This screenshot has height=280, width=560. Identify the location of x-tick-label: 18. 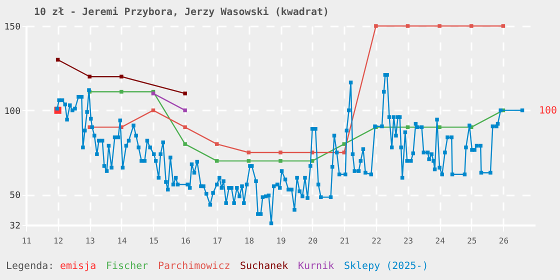
(249, 241).